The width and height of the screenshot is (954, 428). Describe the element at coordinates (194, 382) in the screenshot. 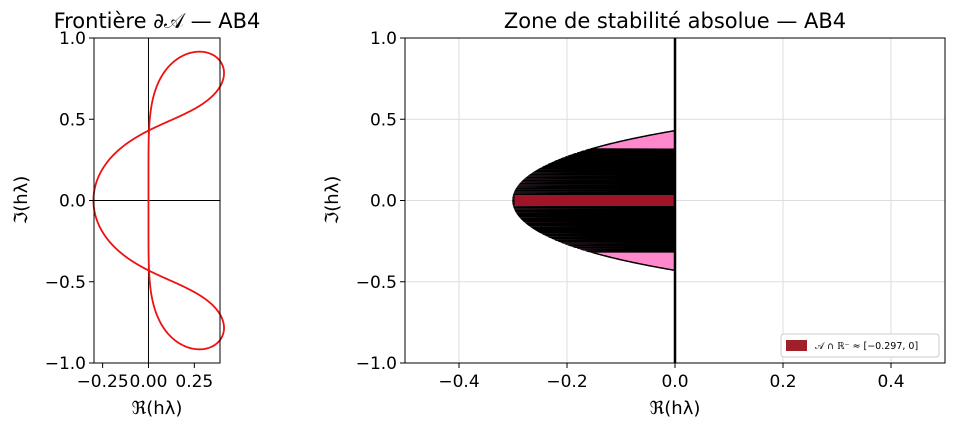

I see `left-x-tick-label: 0.25` at that location.